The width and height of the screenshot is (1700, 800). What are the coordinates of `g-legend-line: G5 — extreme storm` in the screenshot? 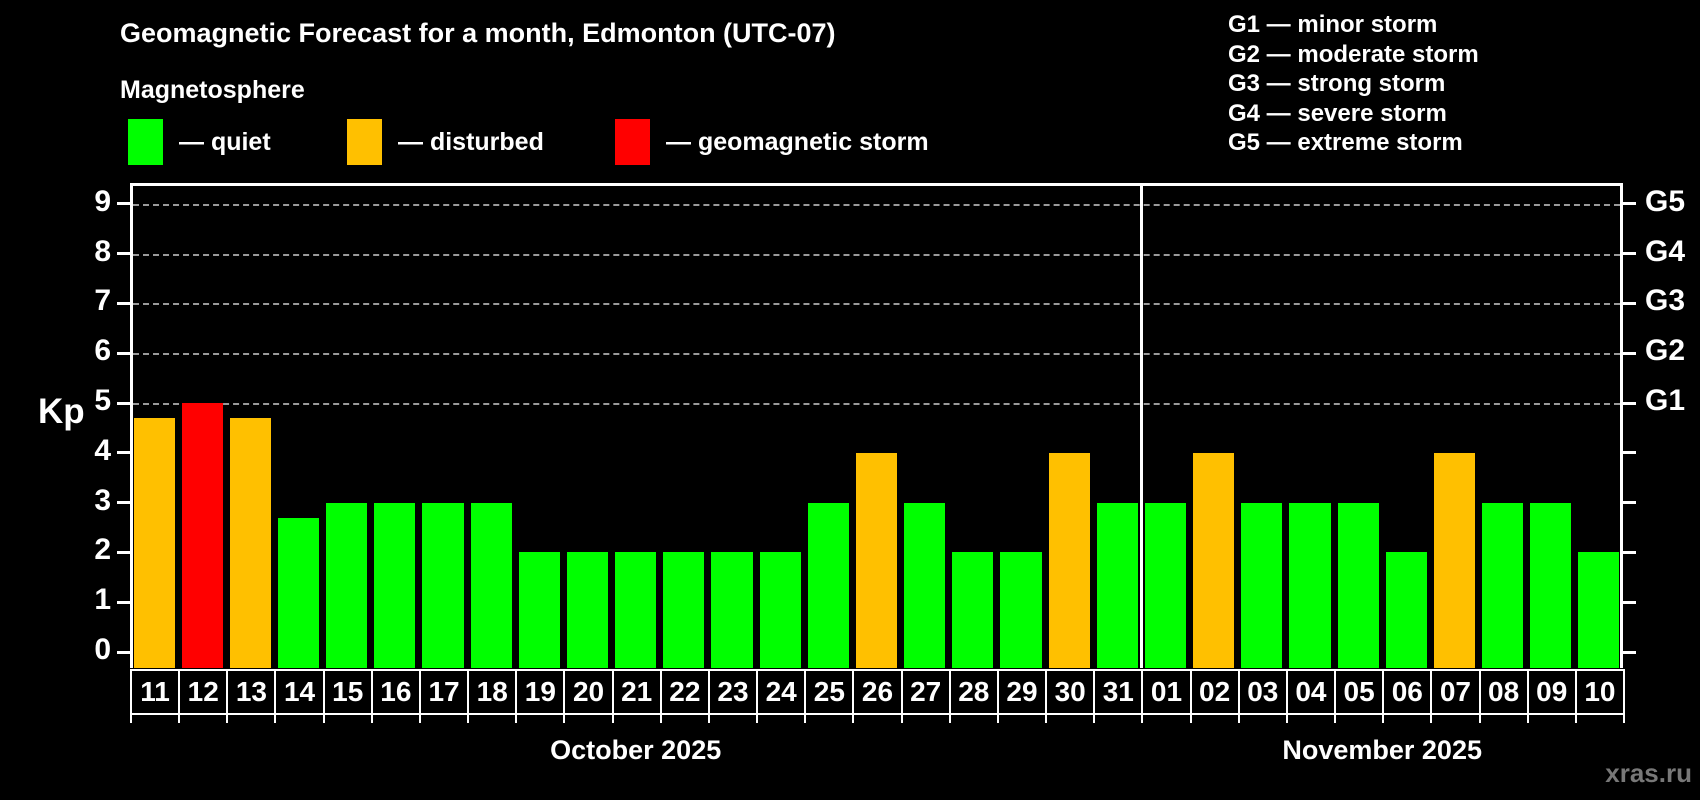 It's located at (1345, 142).